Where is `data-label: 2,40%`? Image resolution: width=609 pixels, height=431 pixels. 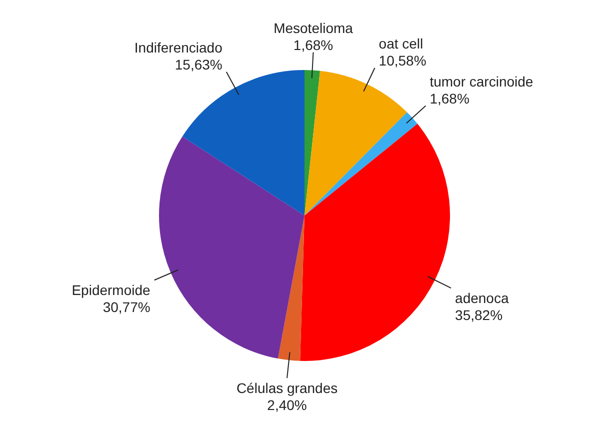 data-label: 2,40% is located at coordinates (287, 404).